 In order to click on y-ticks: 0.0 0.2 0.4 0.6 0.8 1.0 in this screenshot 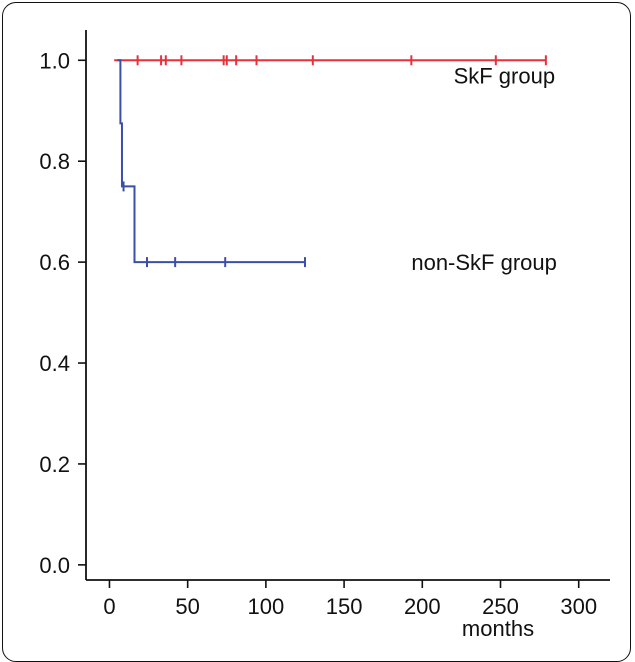, I will do `click(62, 313)`.